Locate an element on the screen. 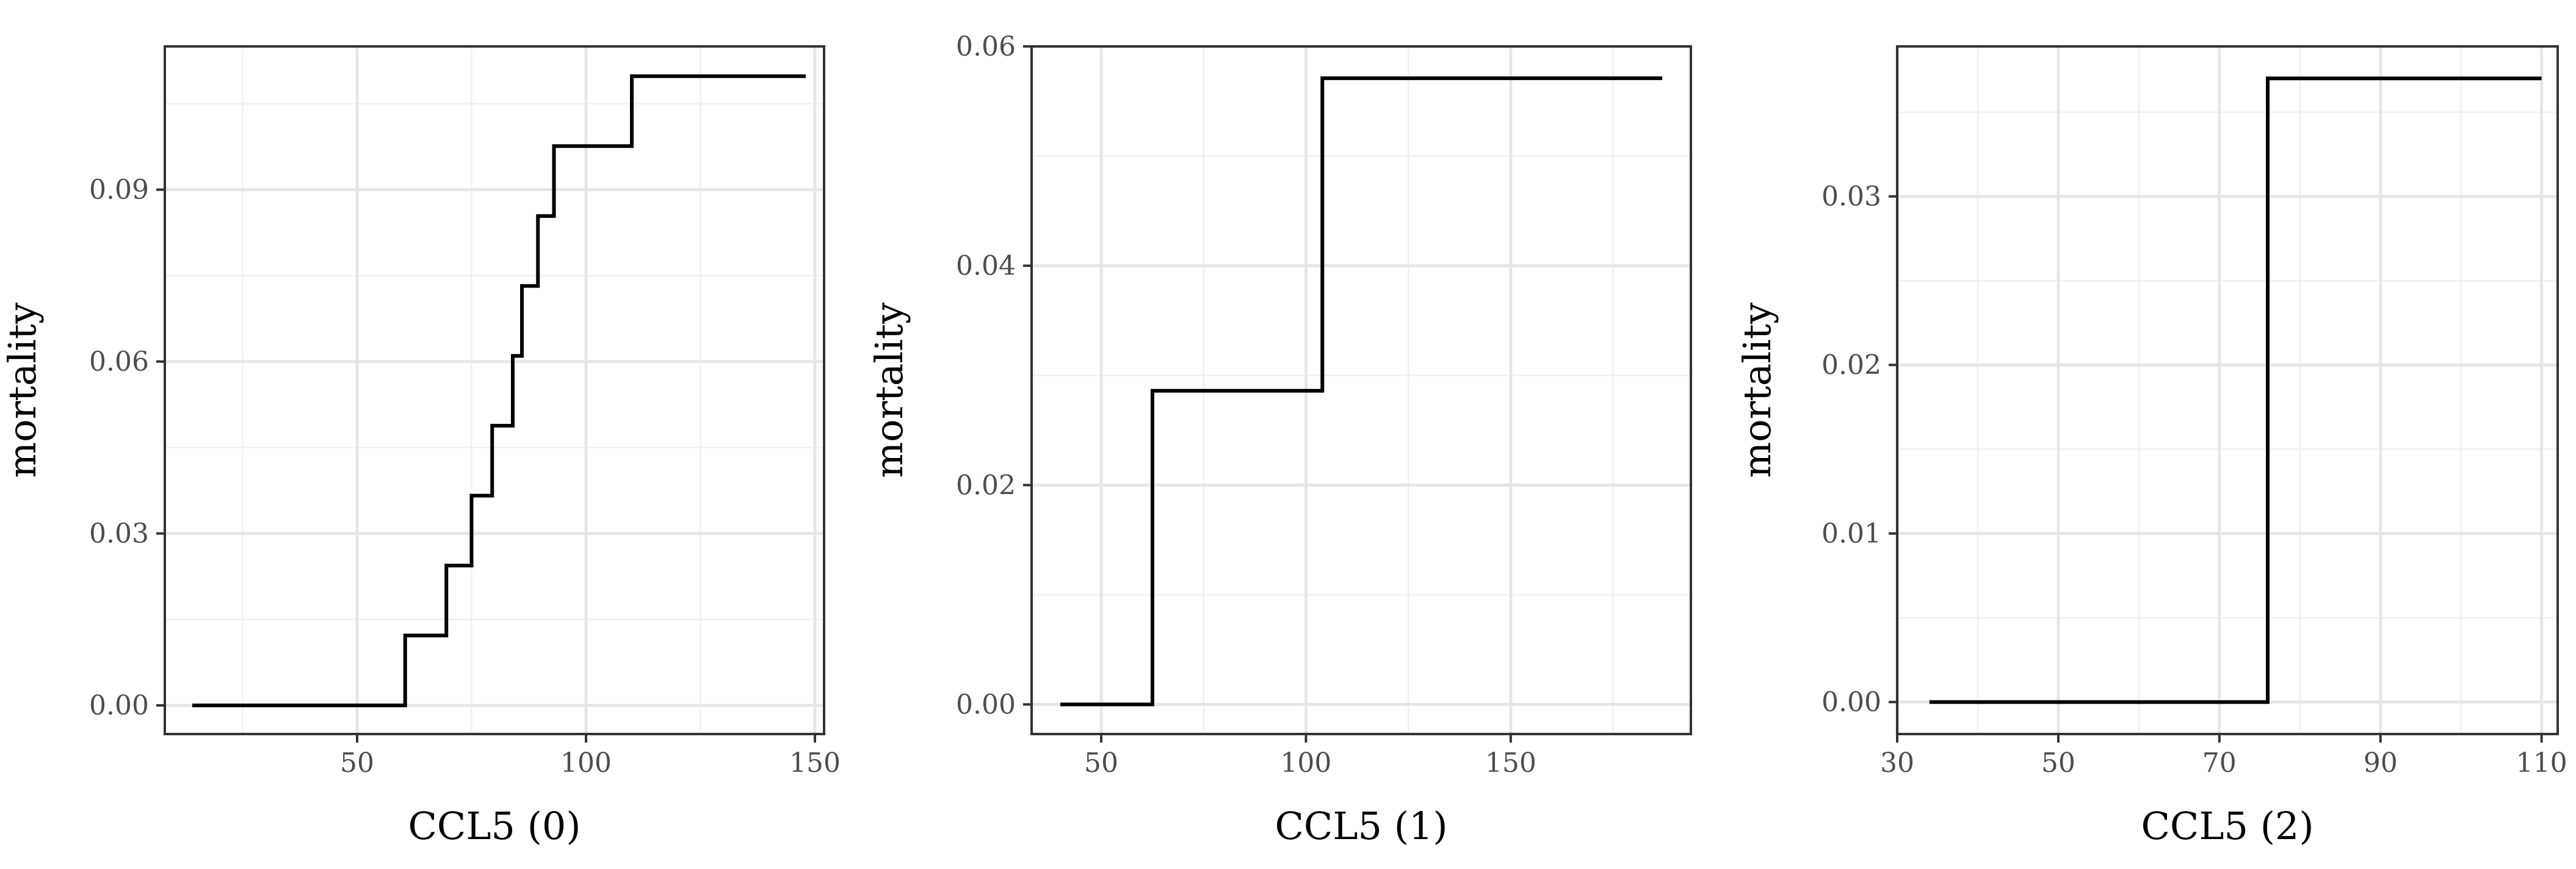 This screenshot has height=869, width=2576. y-tick-label: 0.01 is located at coordinates (1851, 534).